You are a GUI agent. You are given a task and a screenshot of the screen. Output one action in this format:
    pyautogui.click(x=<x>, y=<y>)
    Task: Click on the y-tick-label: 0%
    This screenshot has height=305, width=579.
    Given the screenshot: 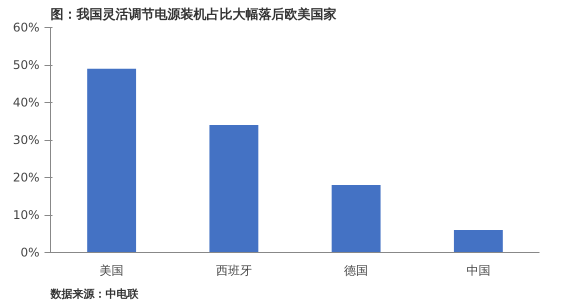 What is the action you would take?
    pyautogui.click(x=30, y=253)
    